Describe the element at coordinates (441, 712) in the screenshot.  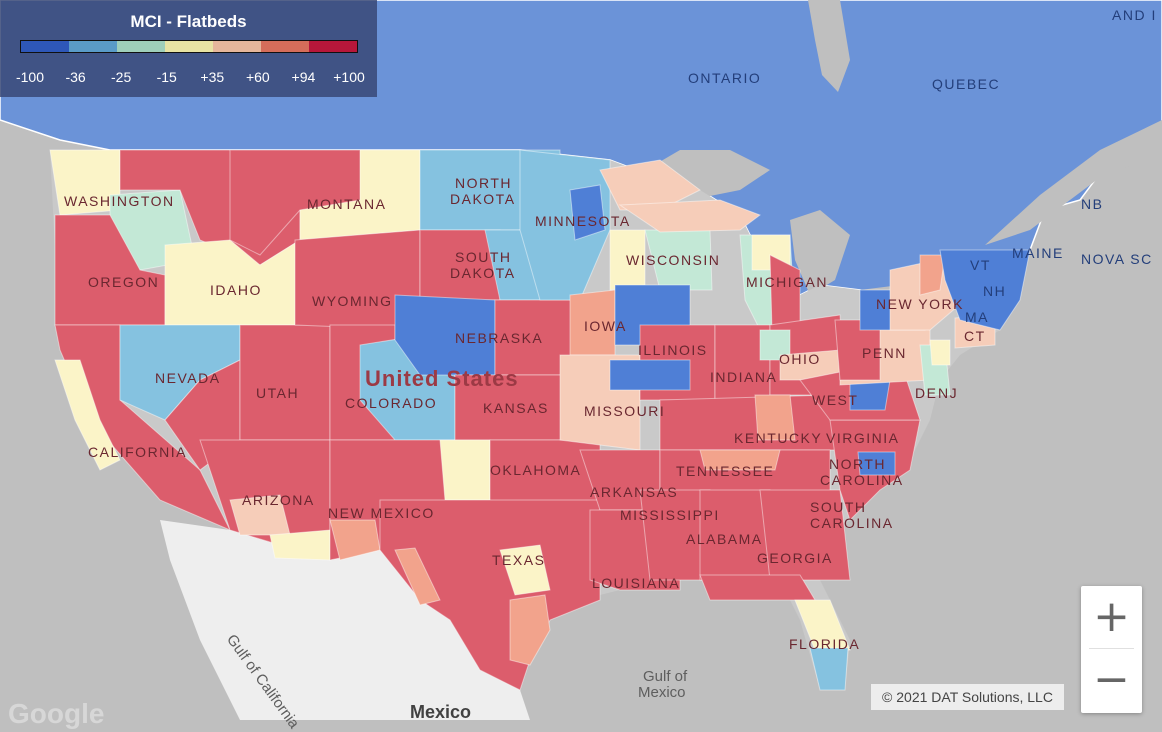
I see `label-mexico: Mexico` at that location.